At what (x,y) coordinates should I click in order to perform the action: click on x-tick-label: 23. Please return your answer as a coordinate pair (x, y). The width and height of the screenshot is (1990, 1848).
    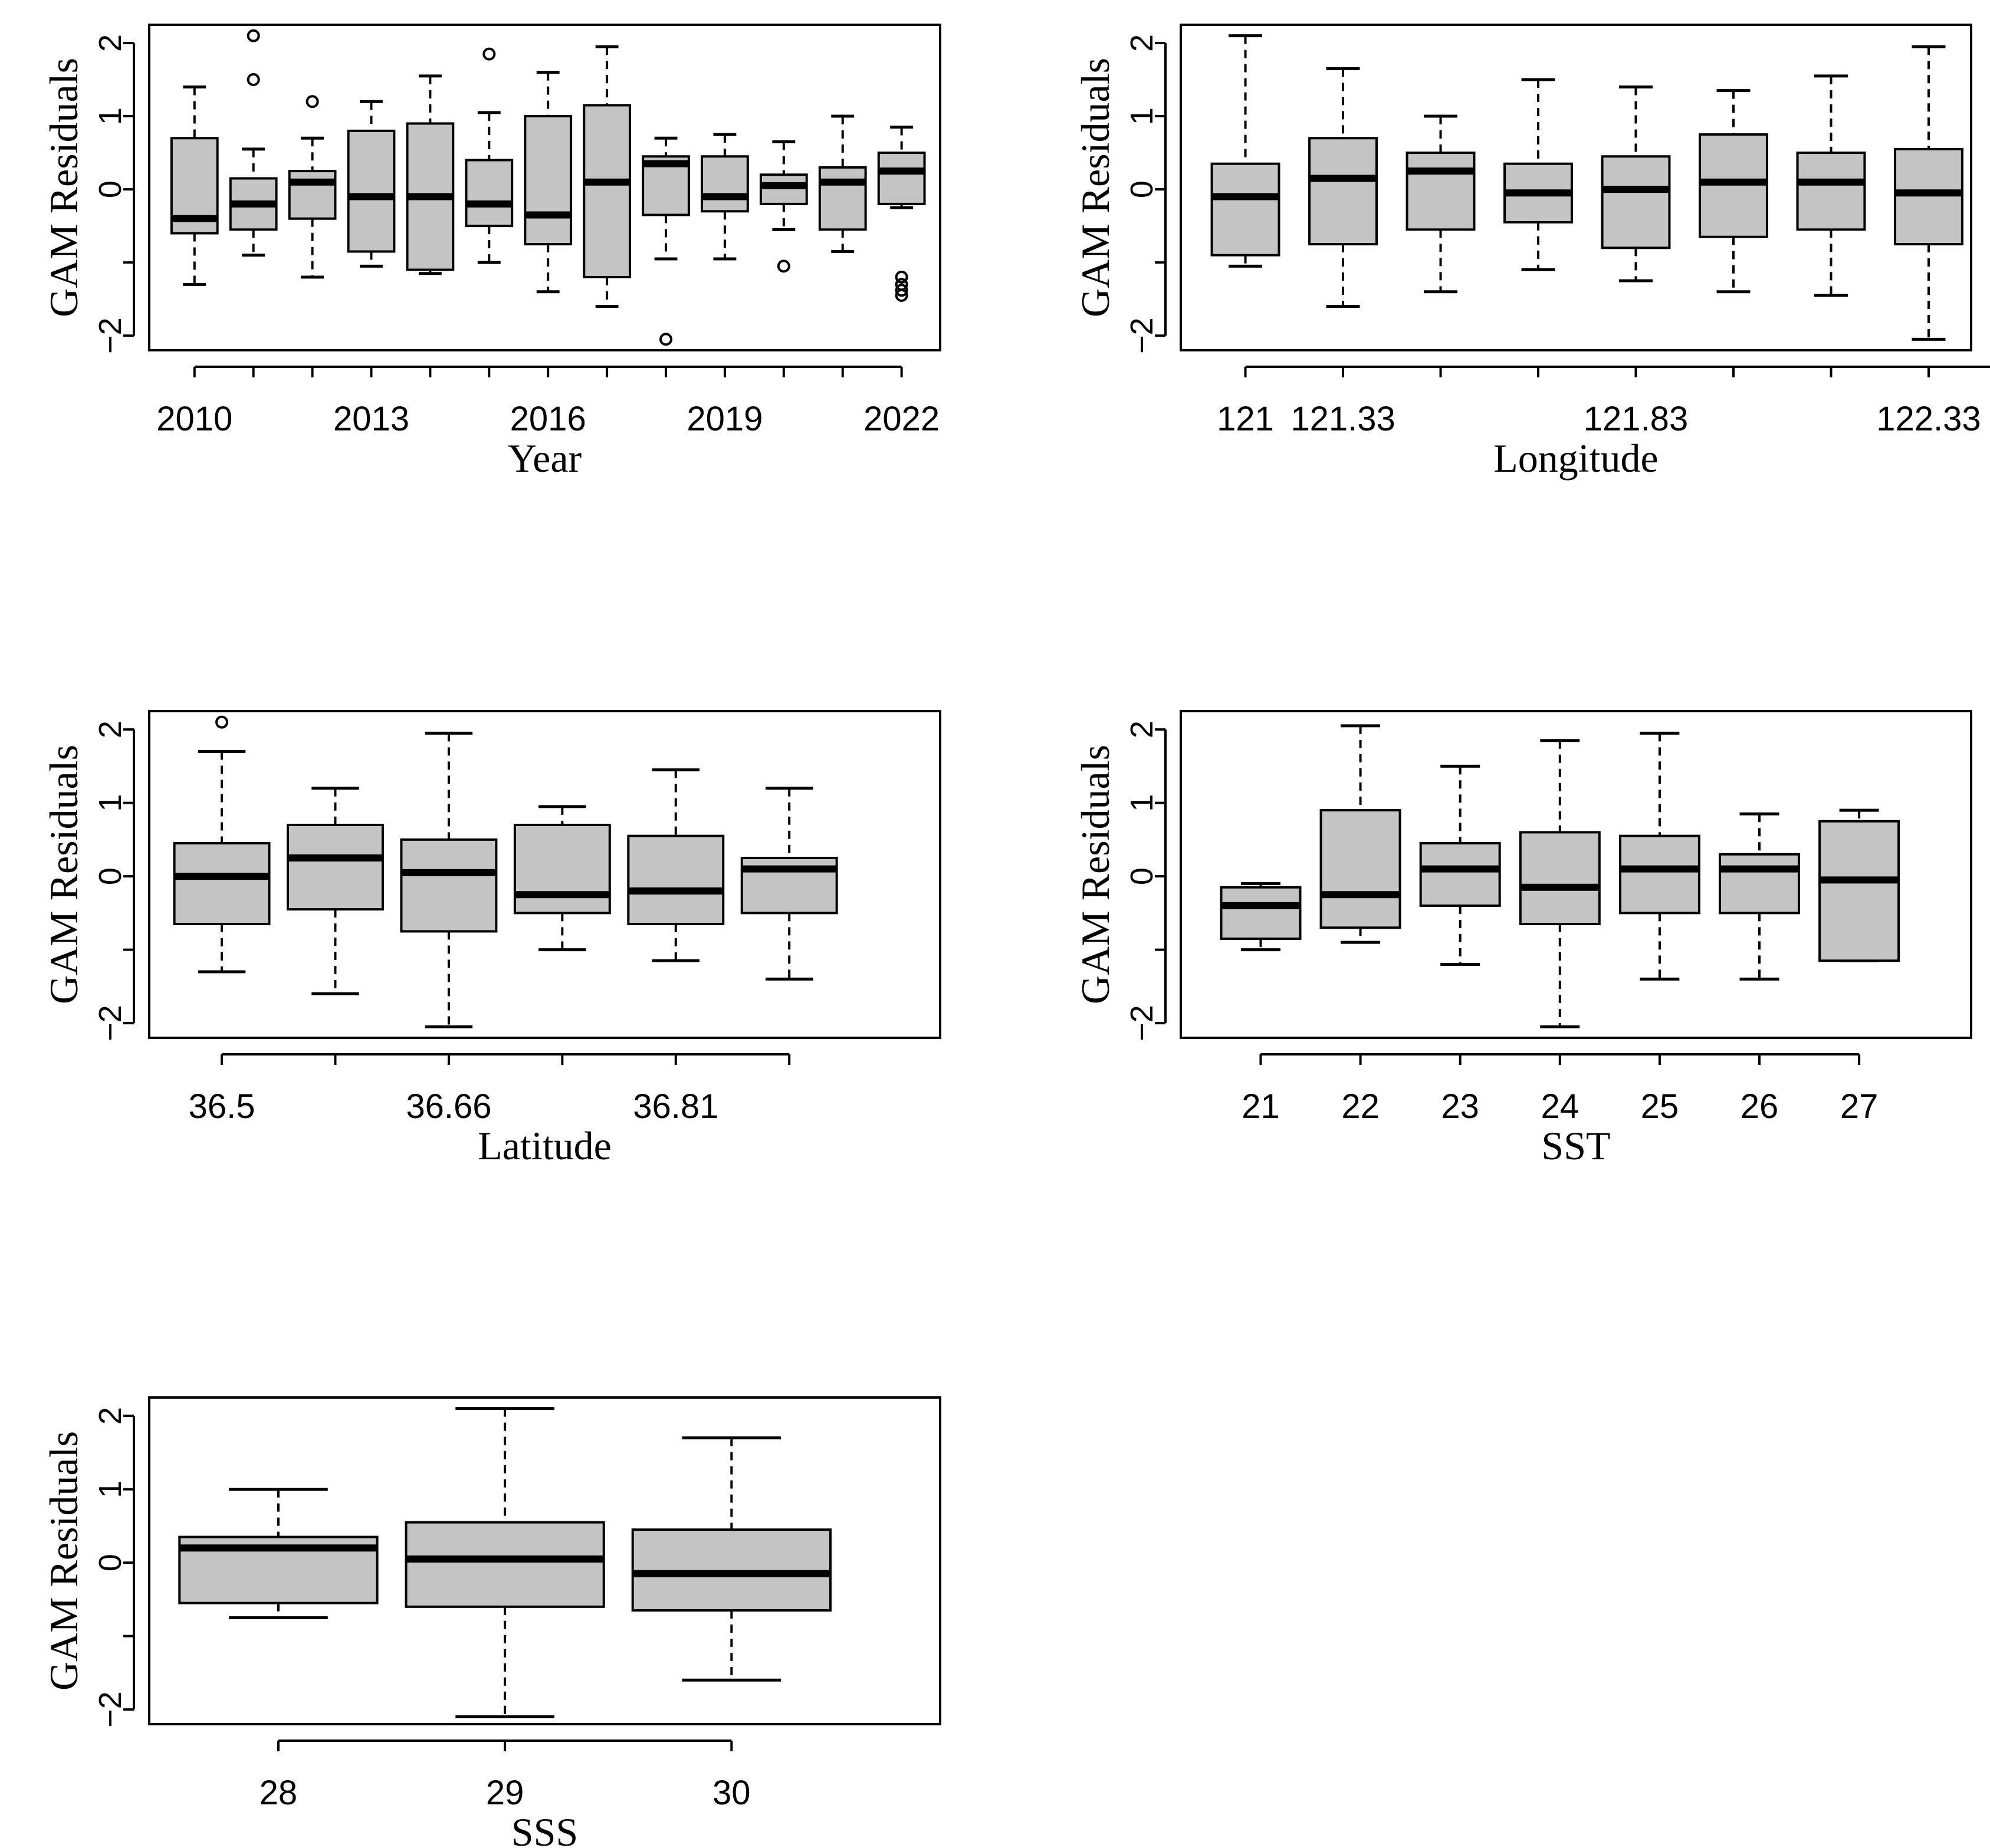
    Looking at the image, I should click on (1460, 1106).